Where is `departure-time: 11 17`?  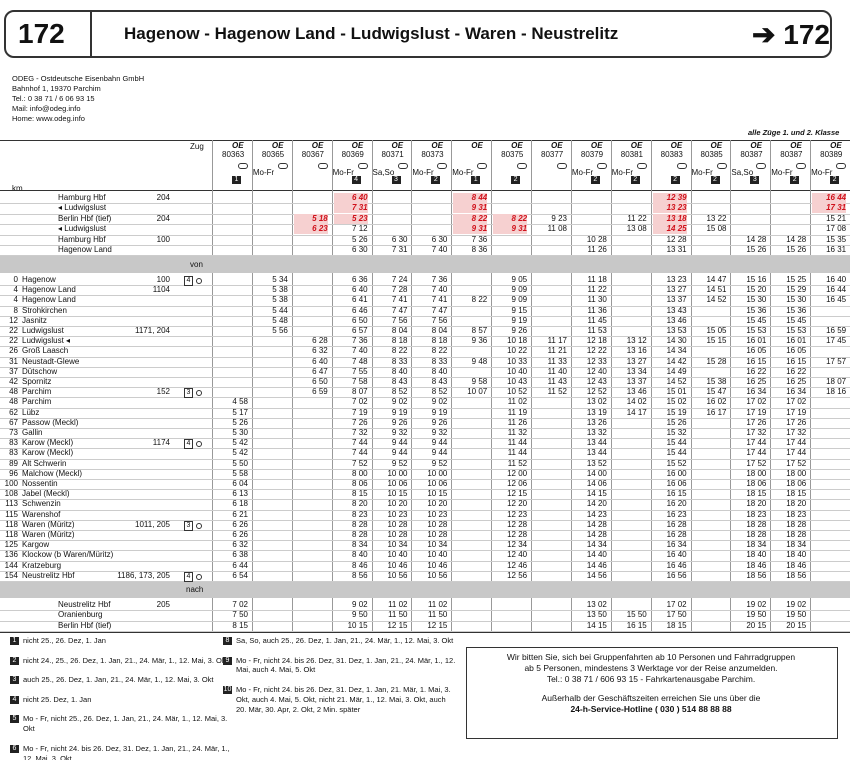
departure-time: 11 17 is located at coordinates (557, 341).